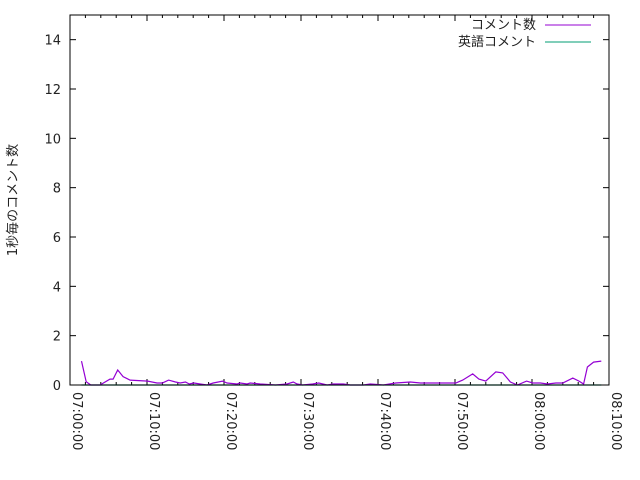 The image size is (640, 480). What do you see at coordinates (57, 337) in the screenshot?
I see `y-tick-label: 2` at bounding box center [57, 337].